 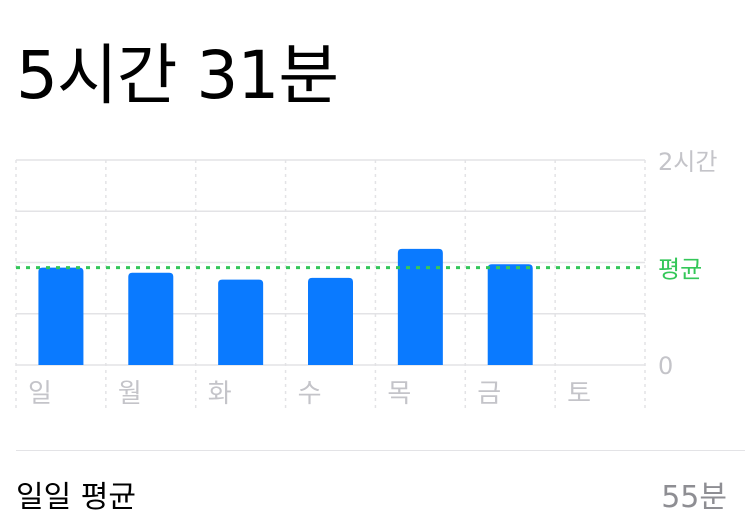 I want to click on bar-월, so click(x=151, y=318).